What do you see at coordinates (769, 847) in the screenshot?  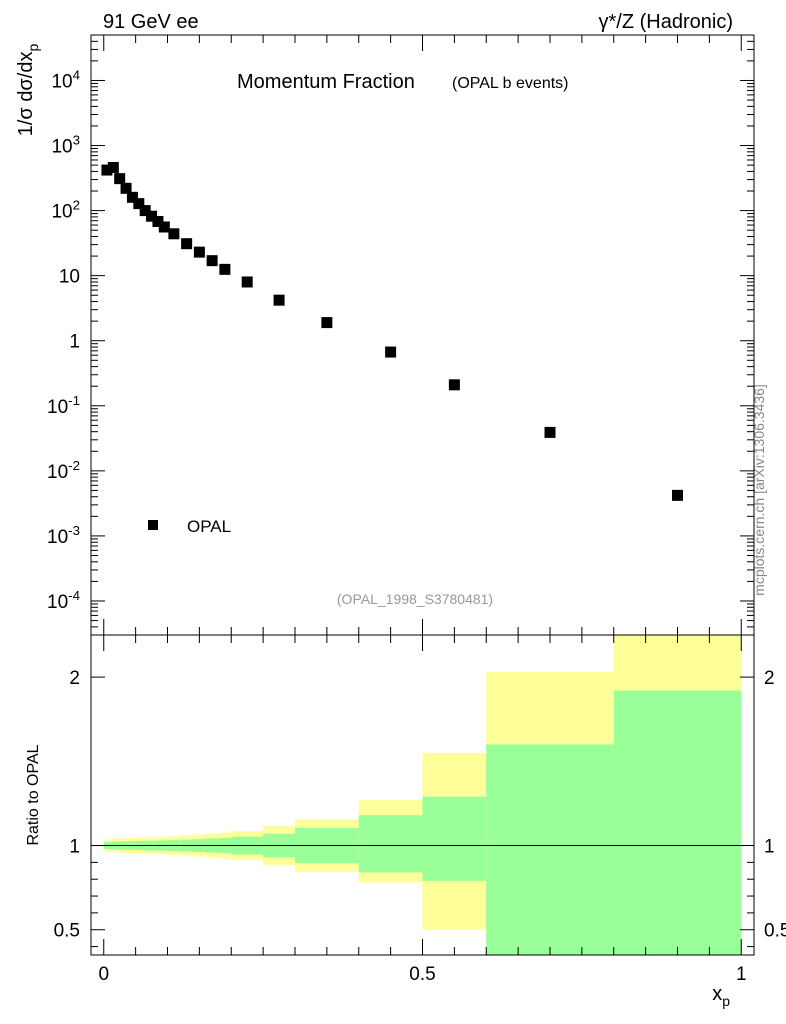 I see `ratio-y-tick-label-right: 1` at bounding box center [769, 847].